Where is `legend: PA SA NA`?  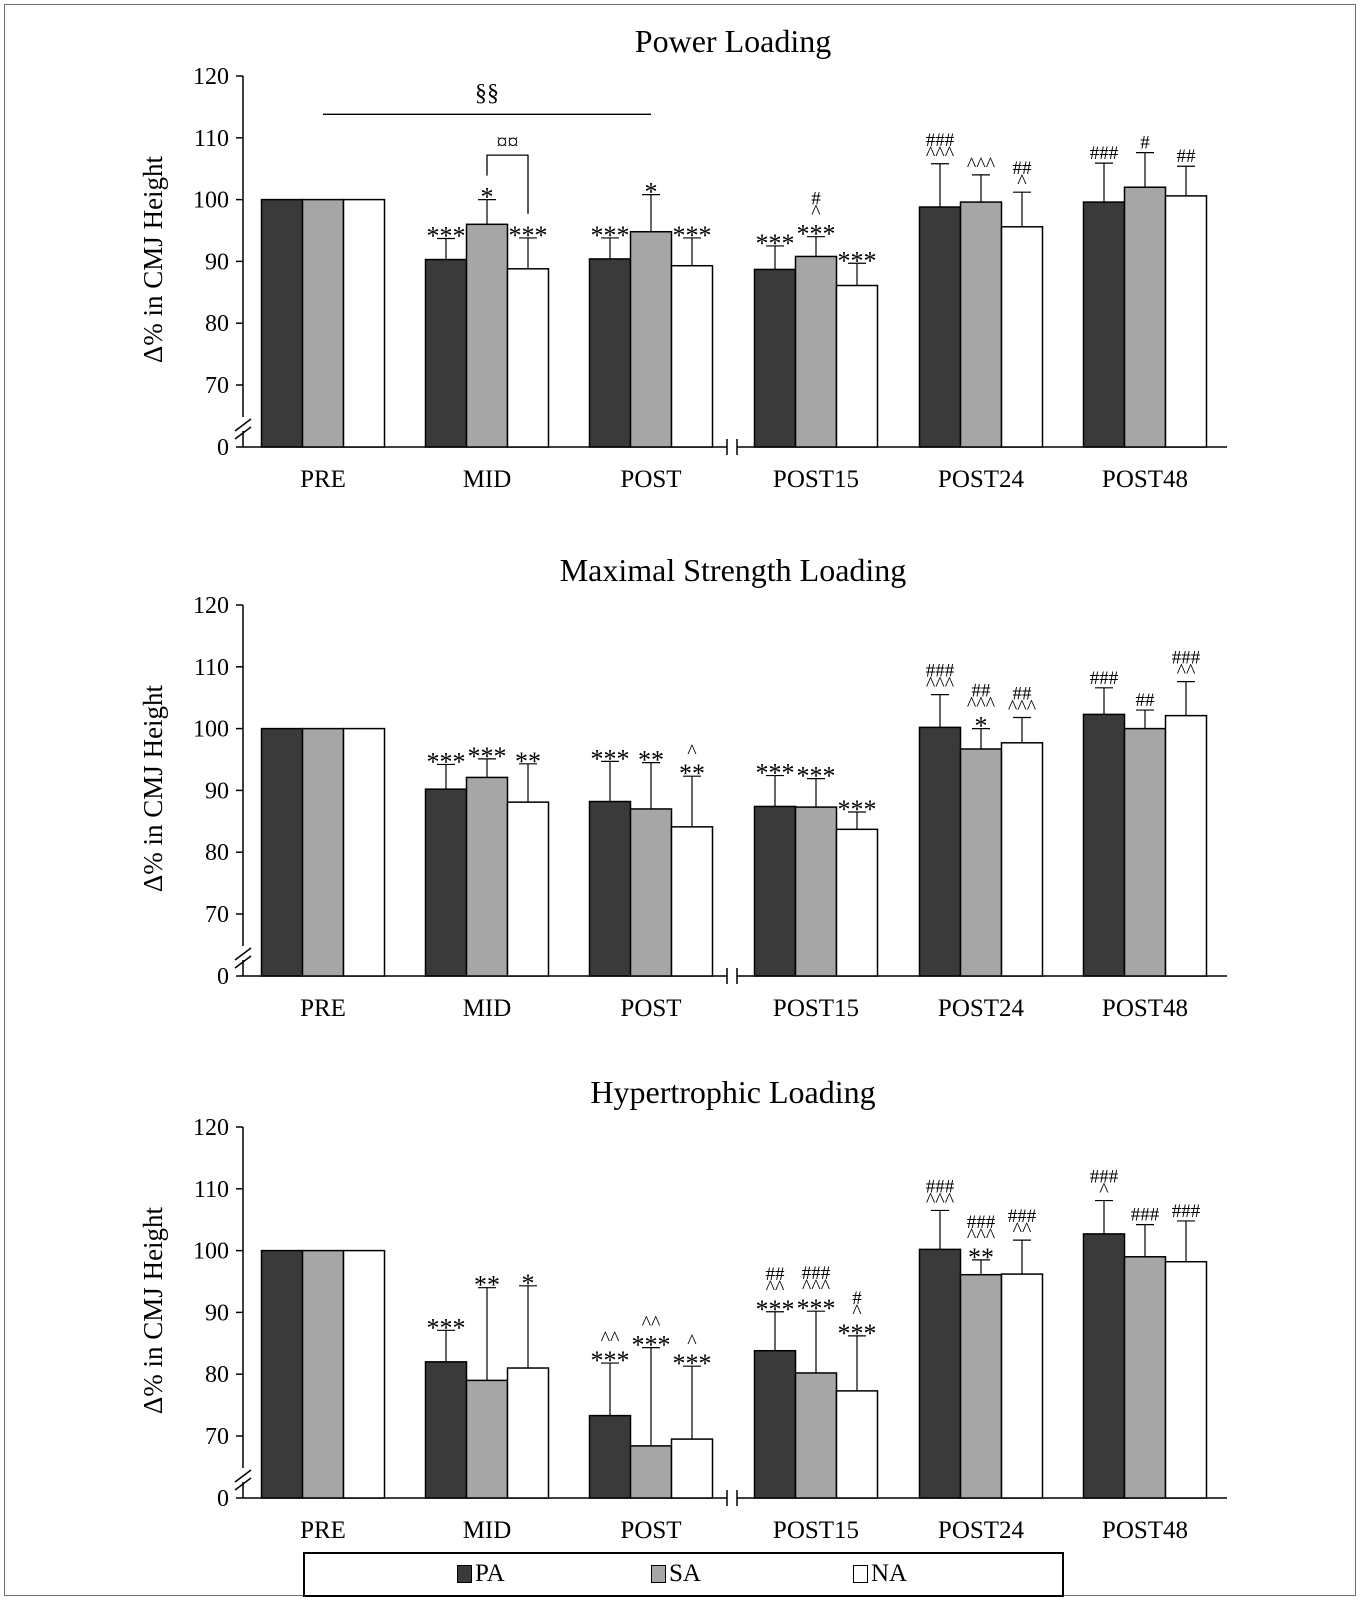
legend: PA SA NA is located at coordinates (683, 1574).